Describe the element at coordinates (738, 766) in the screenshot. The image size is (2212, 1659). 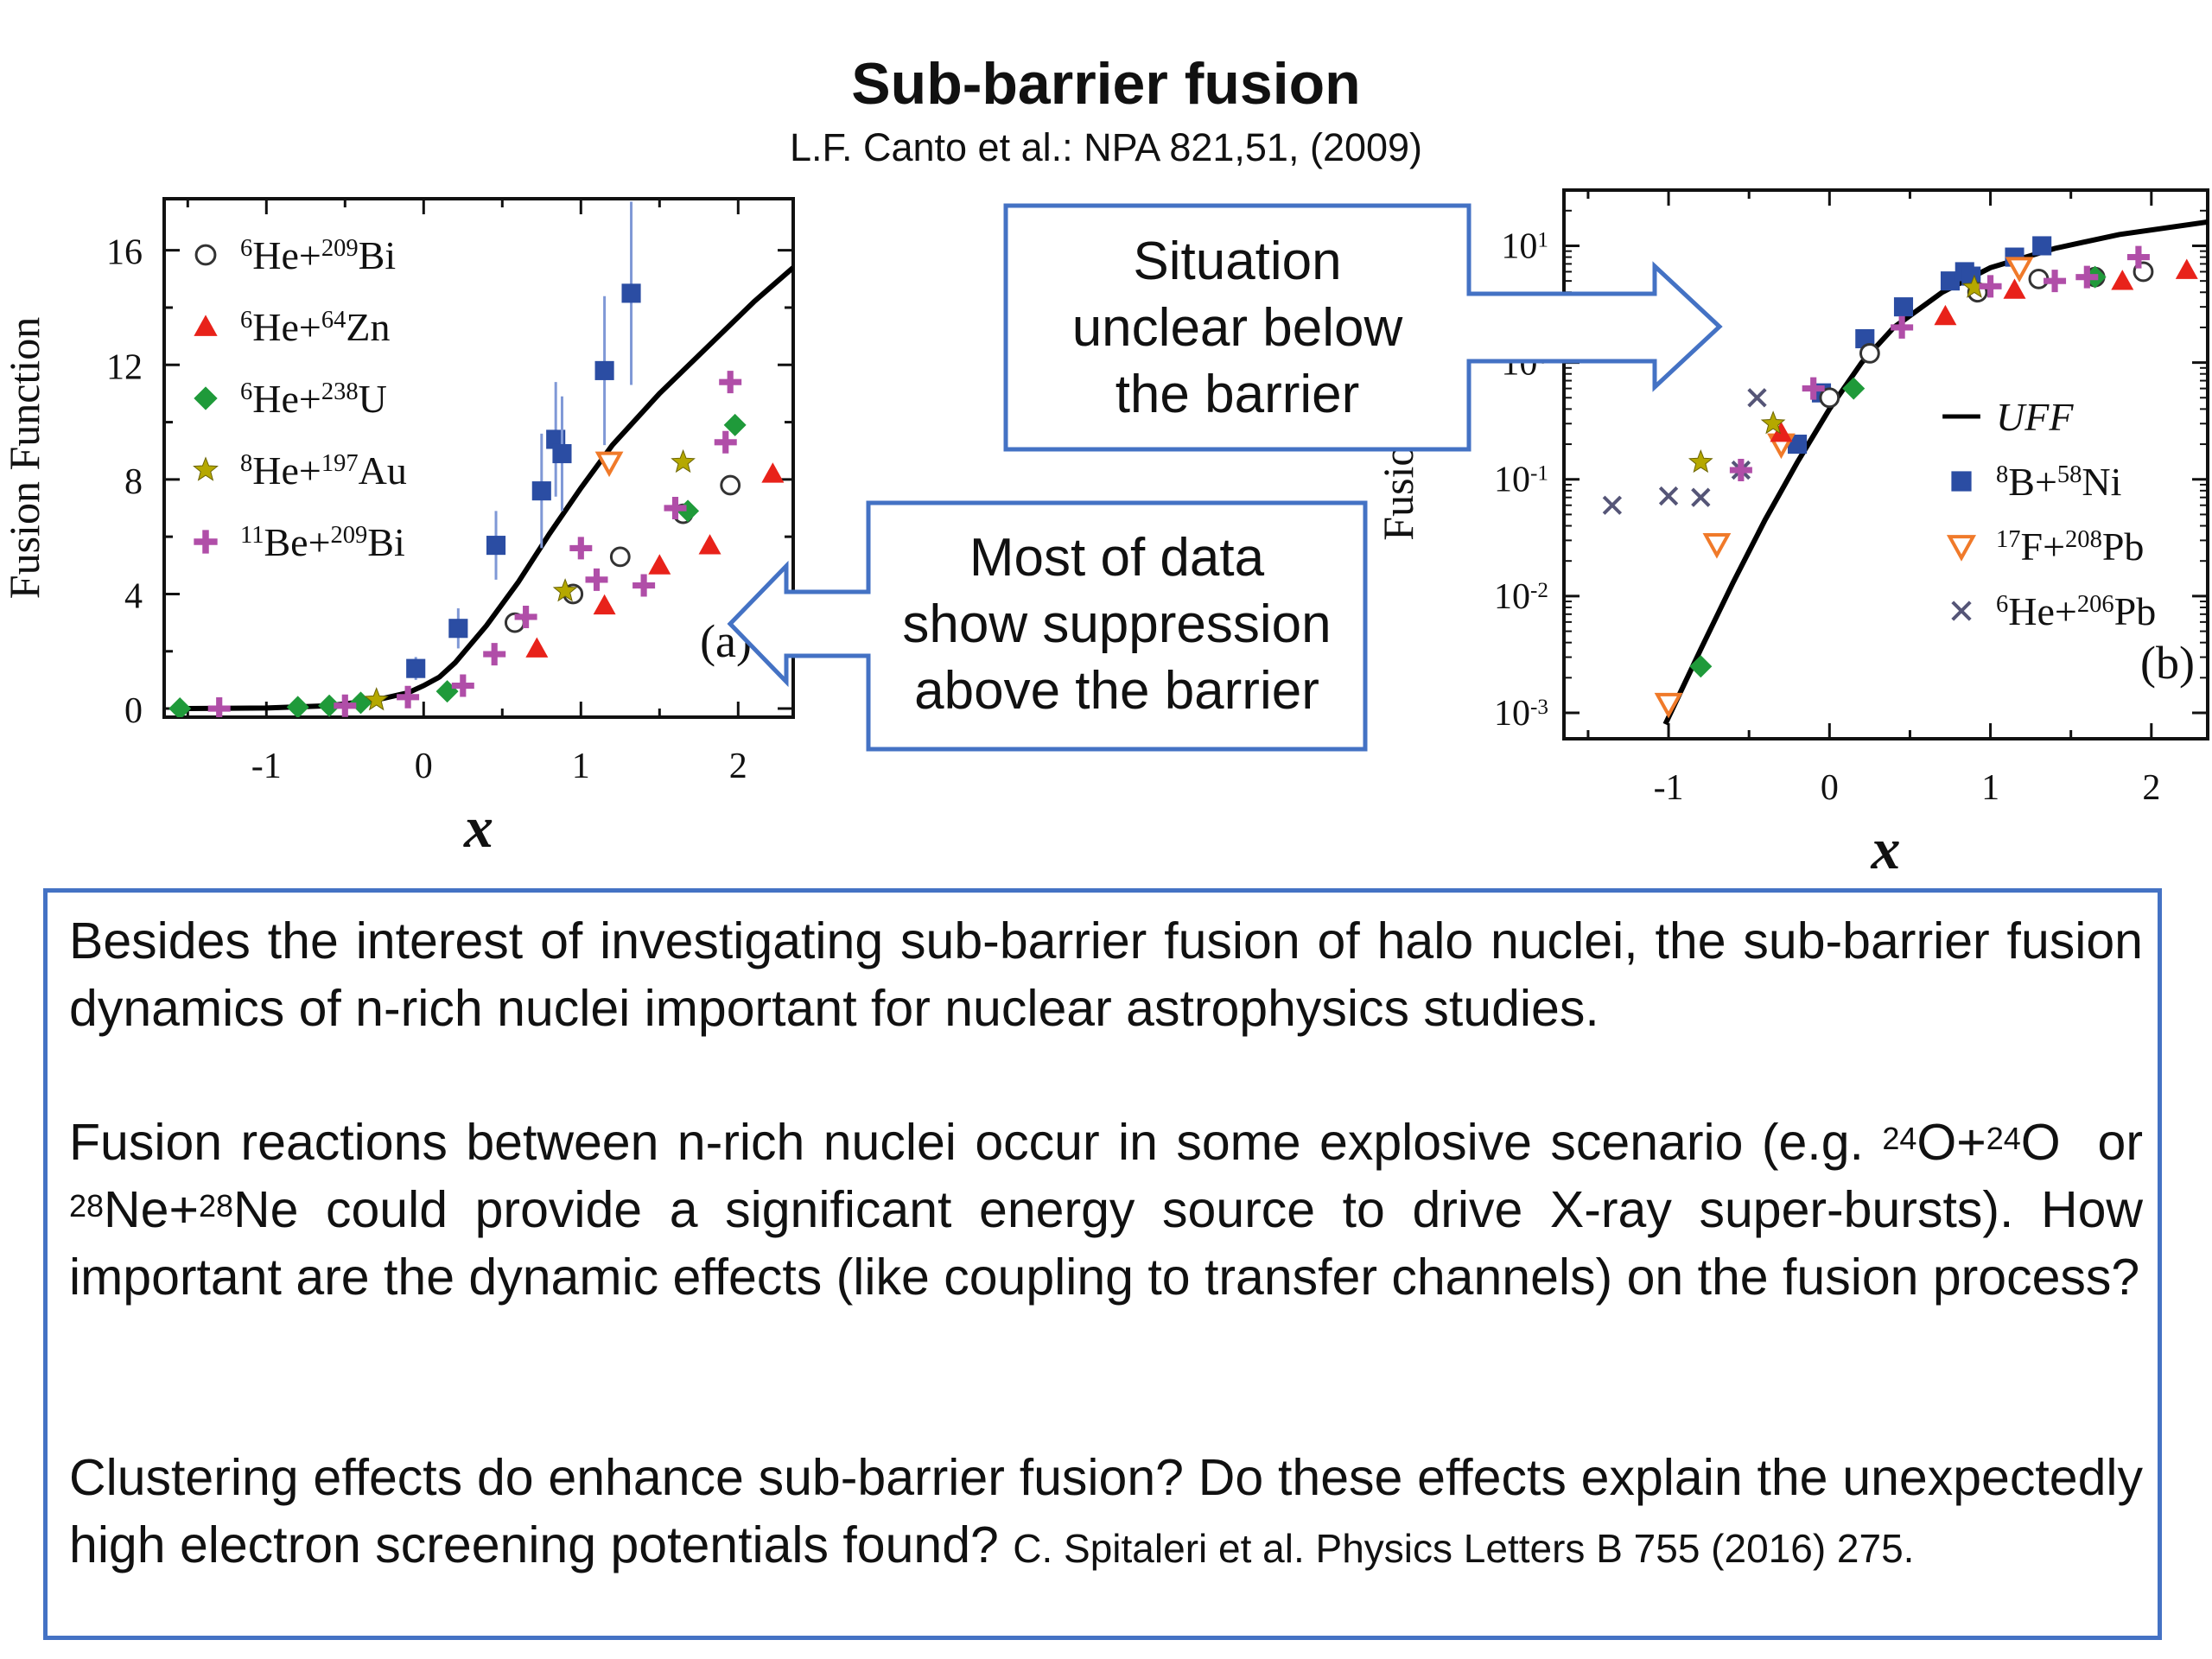
I see `x-tick-label: 2` at that location.